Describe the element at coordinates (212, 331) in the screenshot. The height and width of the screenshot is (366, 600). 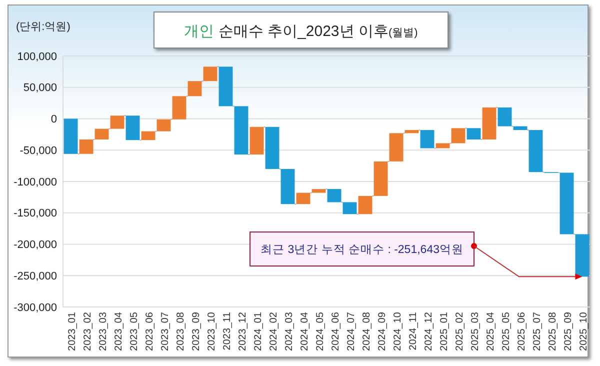
I see `x-tick-label: 2023_10` at that location.